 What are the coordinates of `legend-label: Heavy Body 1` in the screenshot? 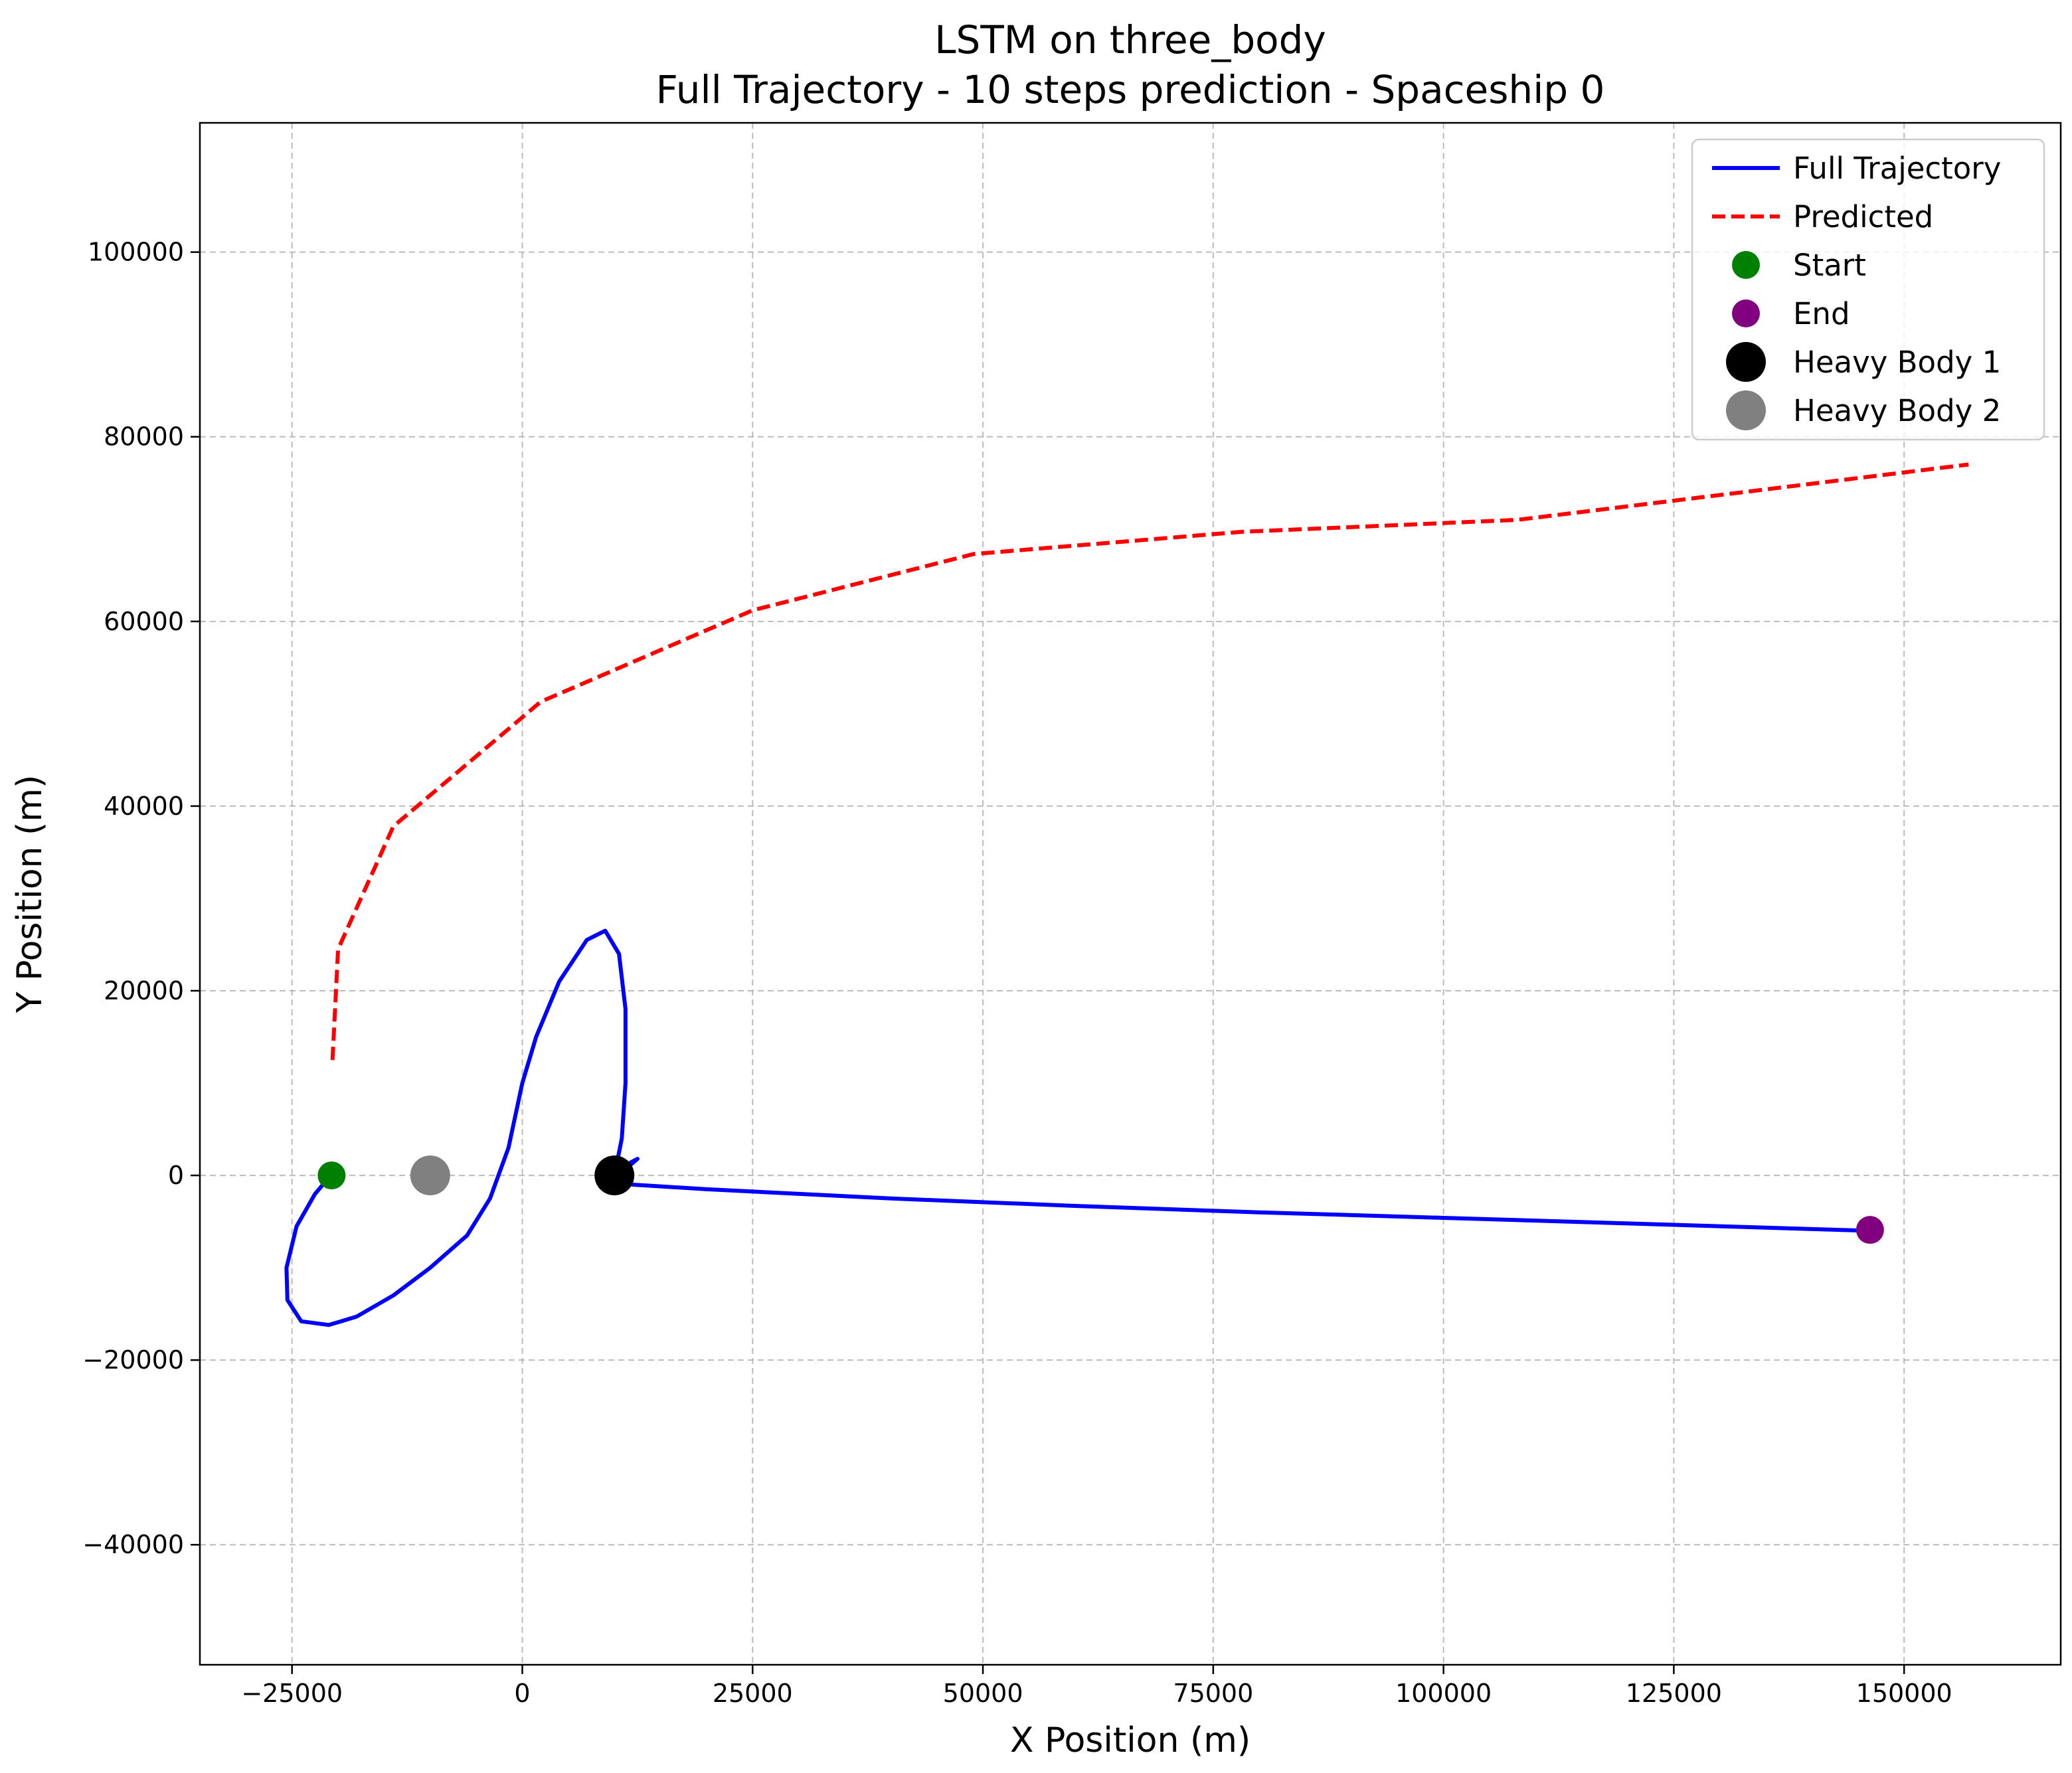 It's located at (1897, 362).